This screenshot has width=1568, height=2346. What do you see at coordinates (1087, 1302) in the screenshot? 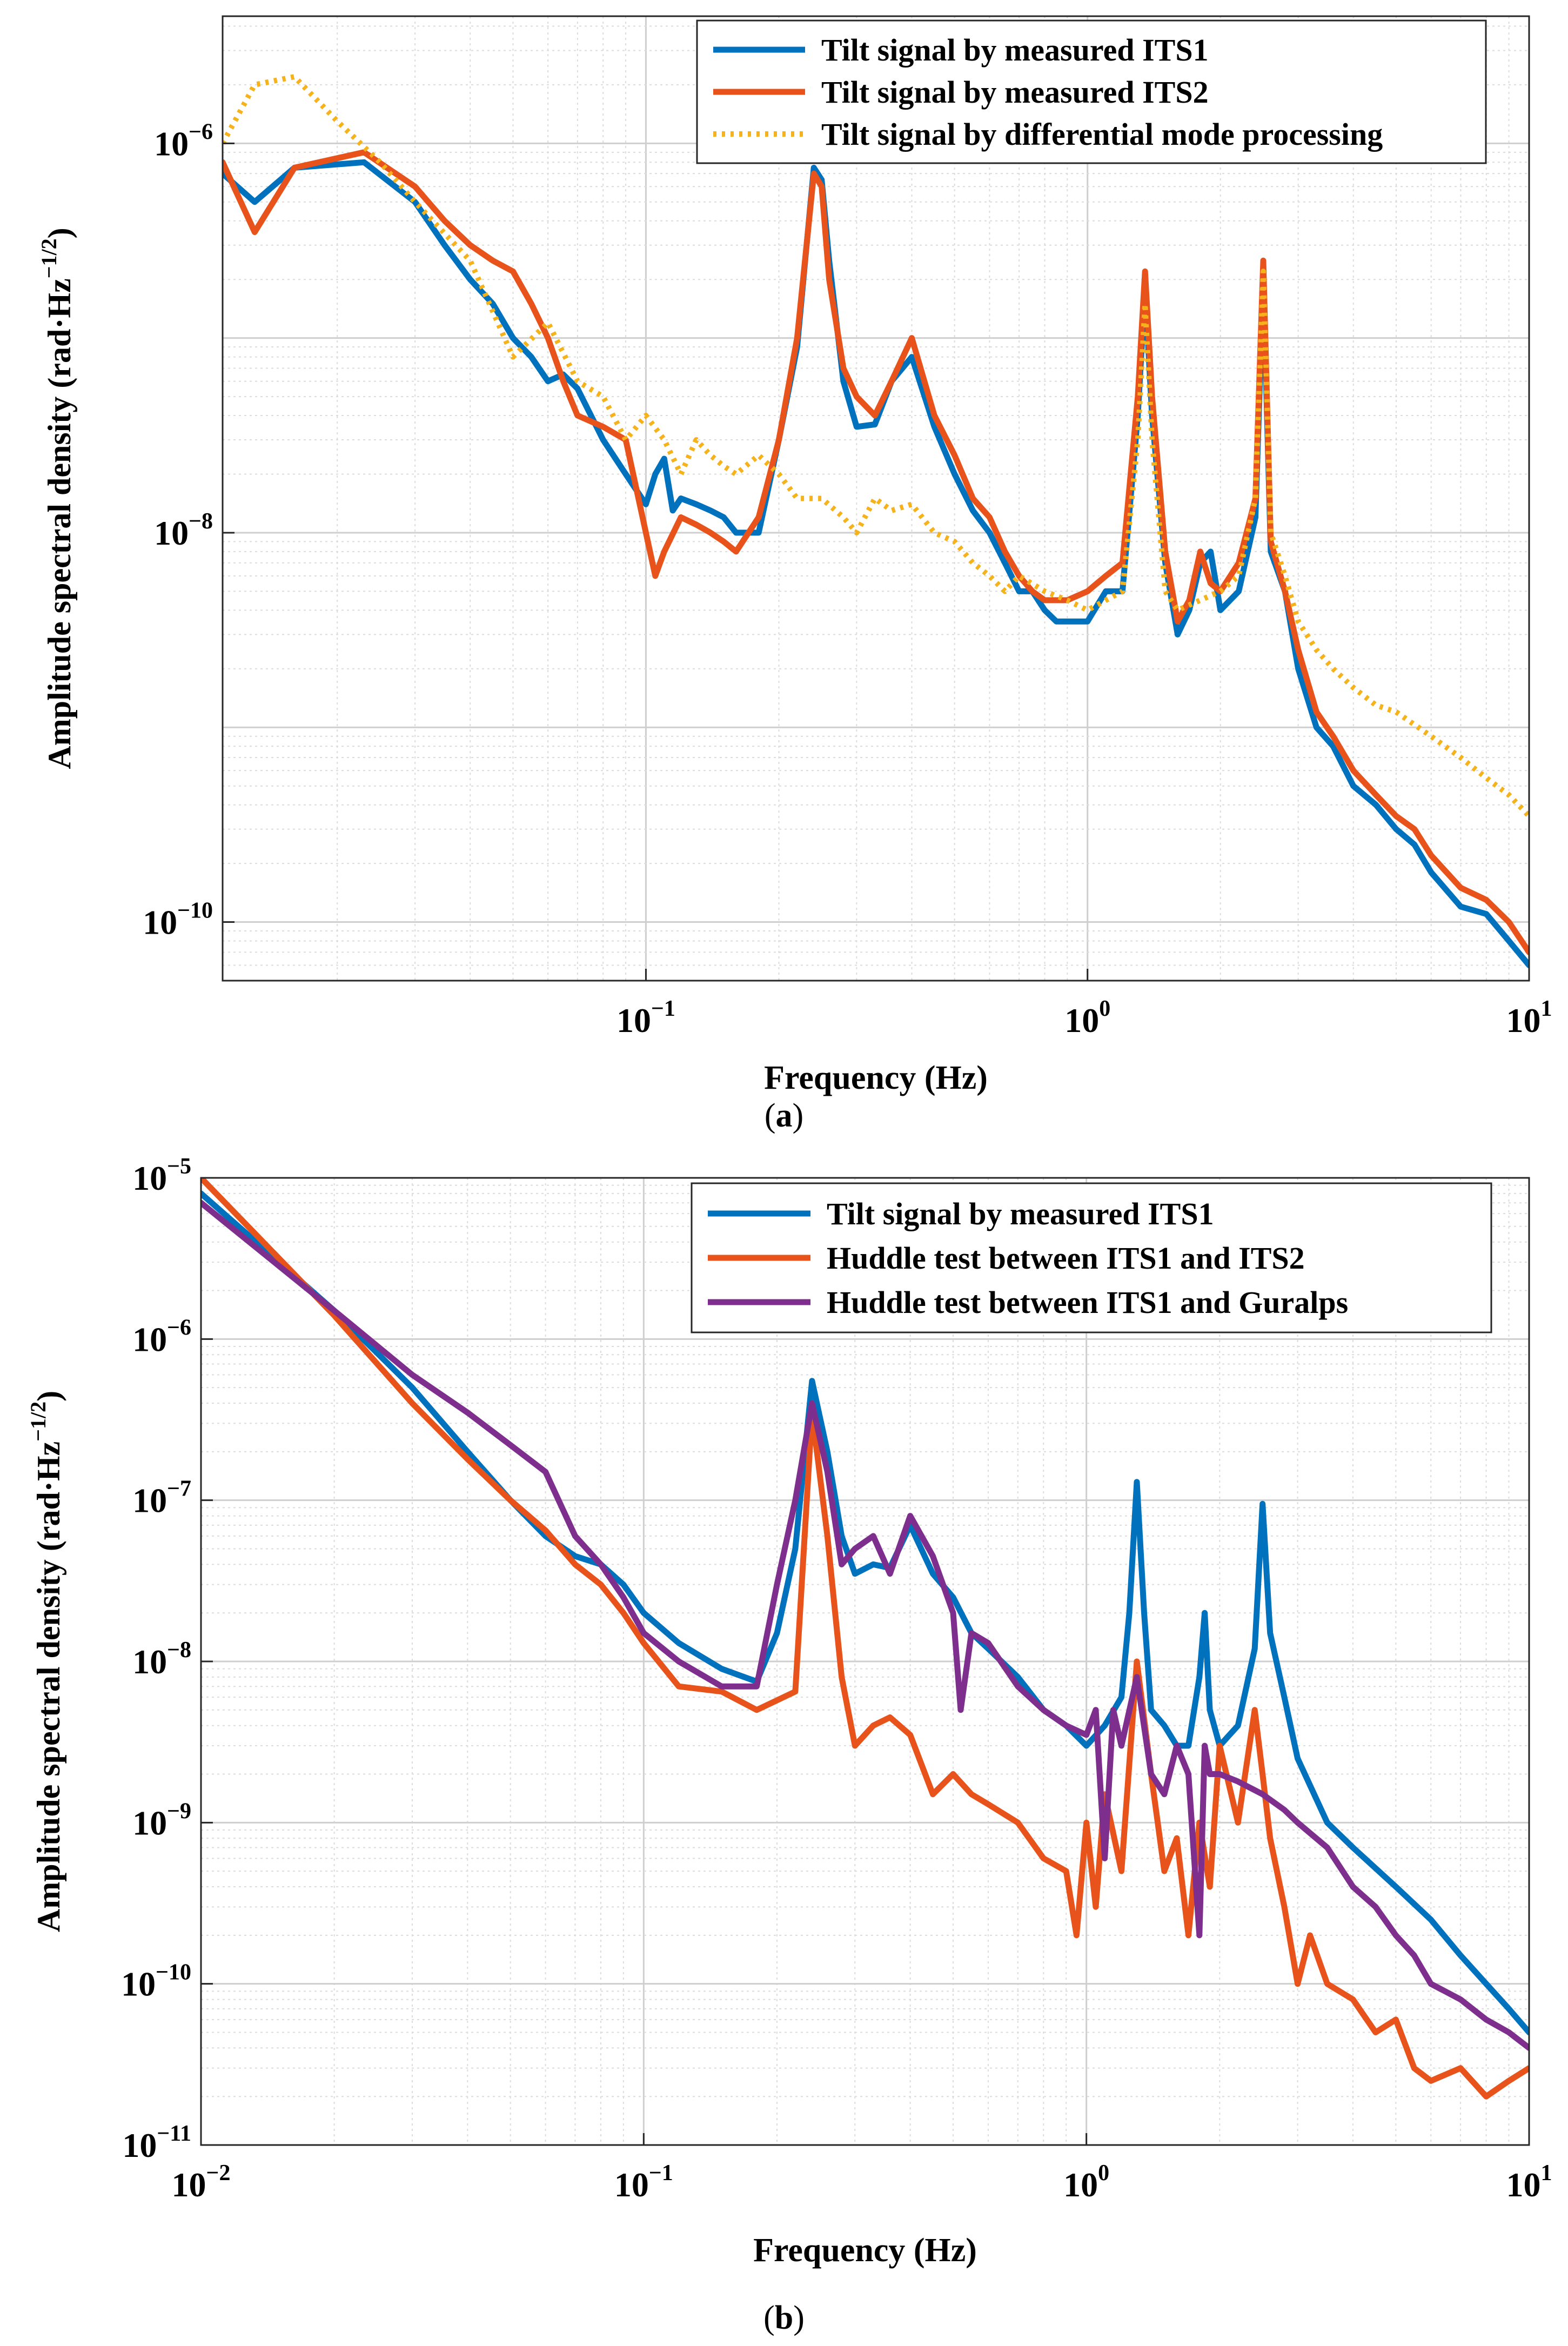
I see `legend-label-3: Huddle test between ITS1 and Guralps` at bounding box center [1087, 1302].